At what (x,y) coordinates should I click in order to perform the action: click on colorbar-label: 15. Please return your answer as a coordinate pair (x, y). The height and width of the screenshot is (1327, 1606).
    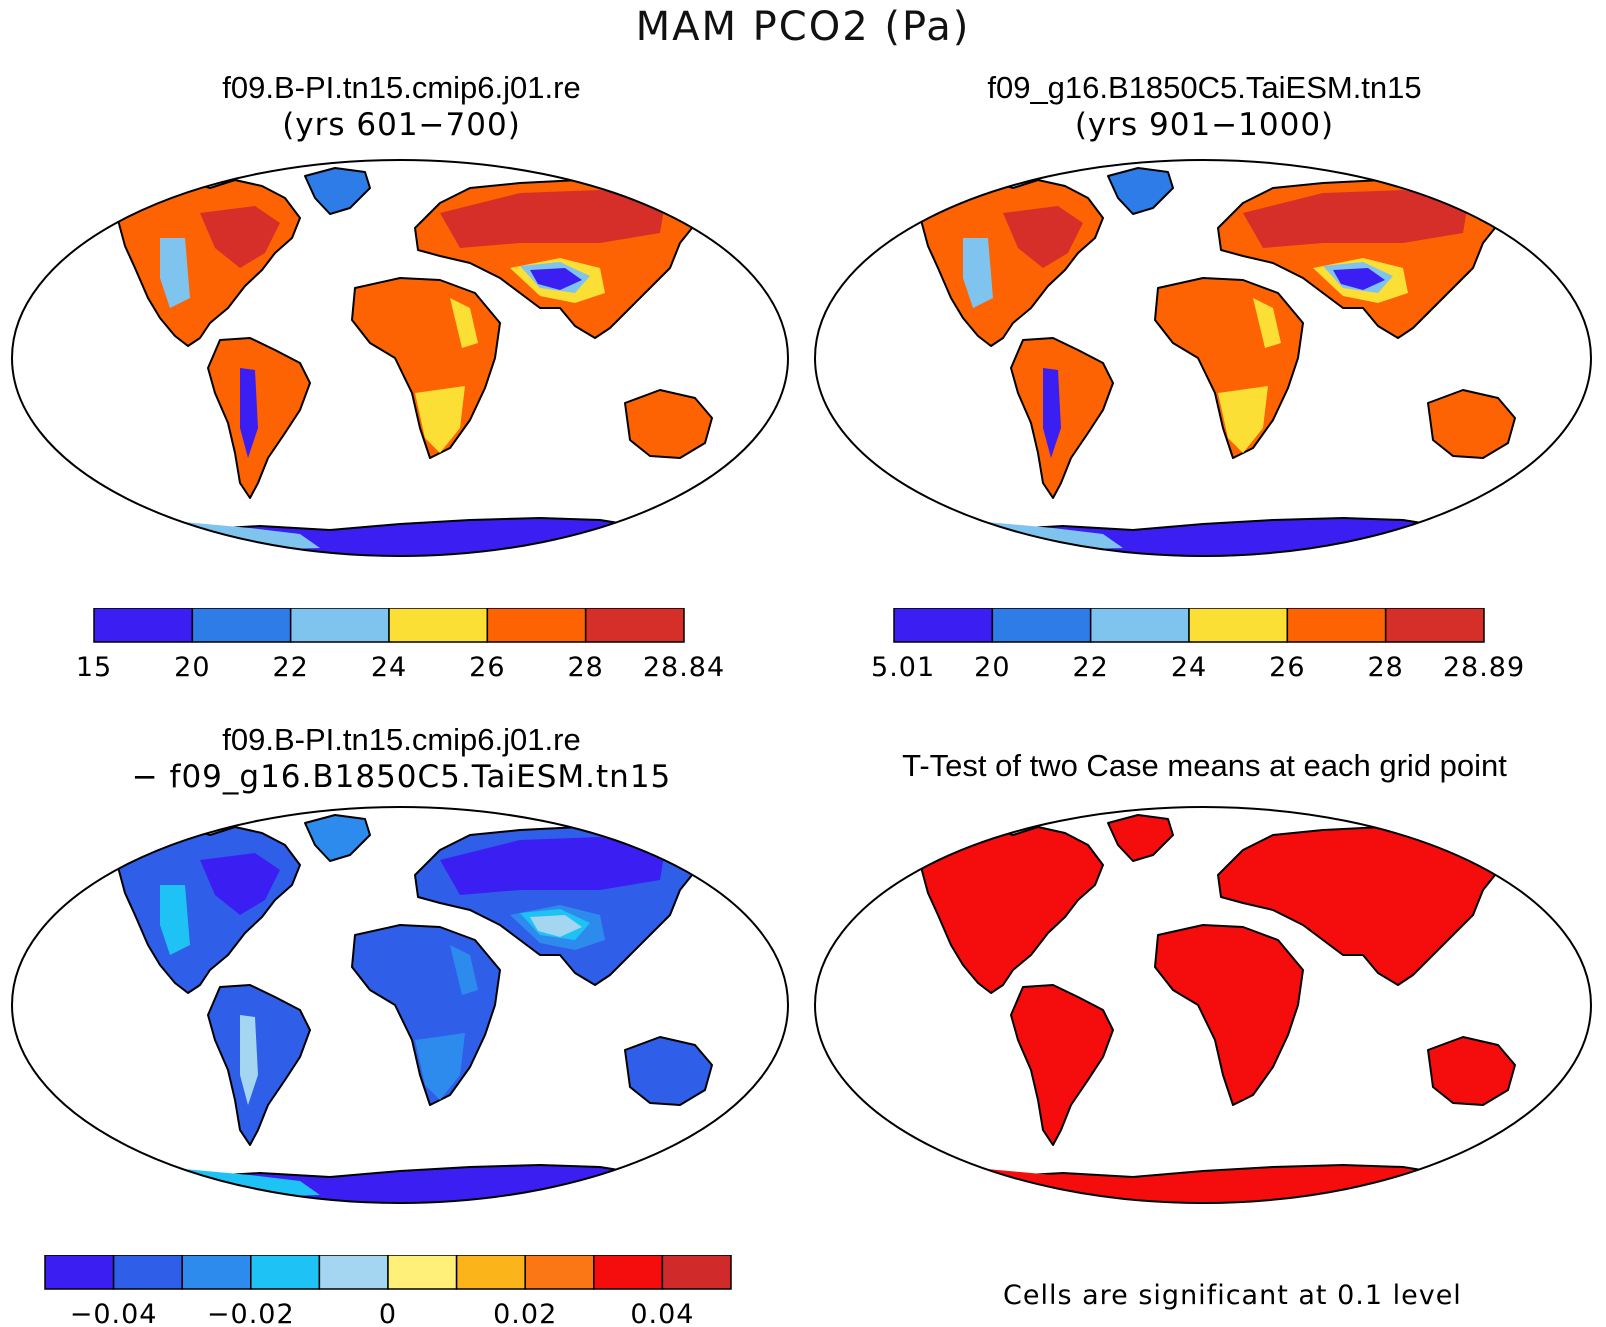
    Looking at the image, I should click on (94, 667).